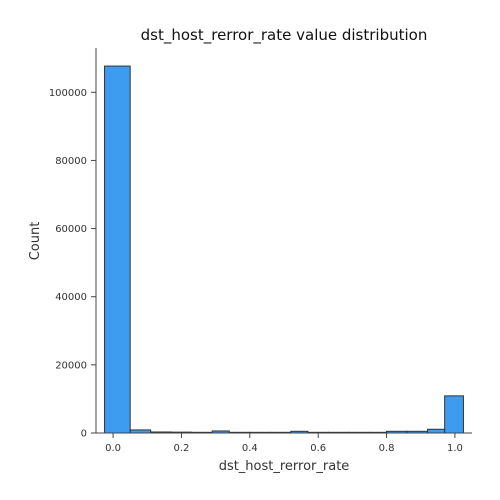 The image size is (500, 500). Describe the element at coordinates (318, 448) in the screenshot. I see `x-tick-label: 0.6` at that location.